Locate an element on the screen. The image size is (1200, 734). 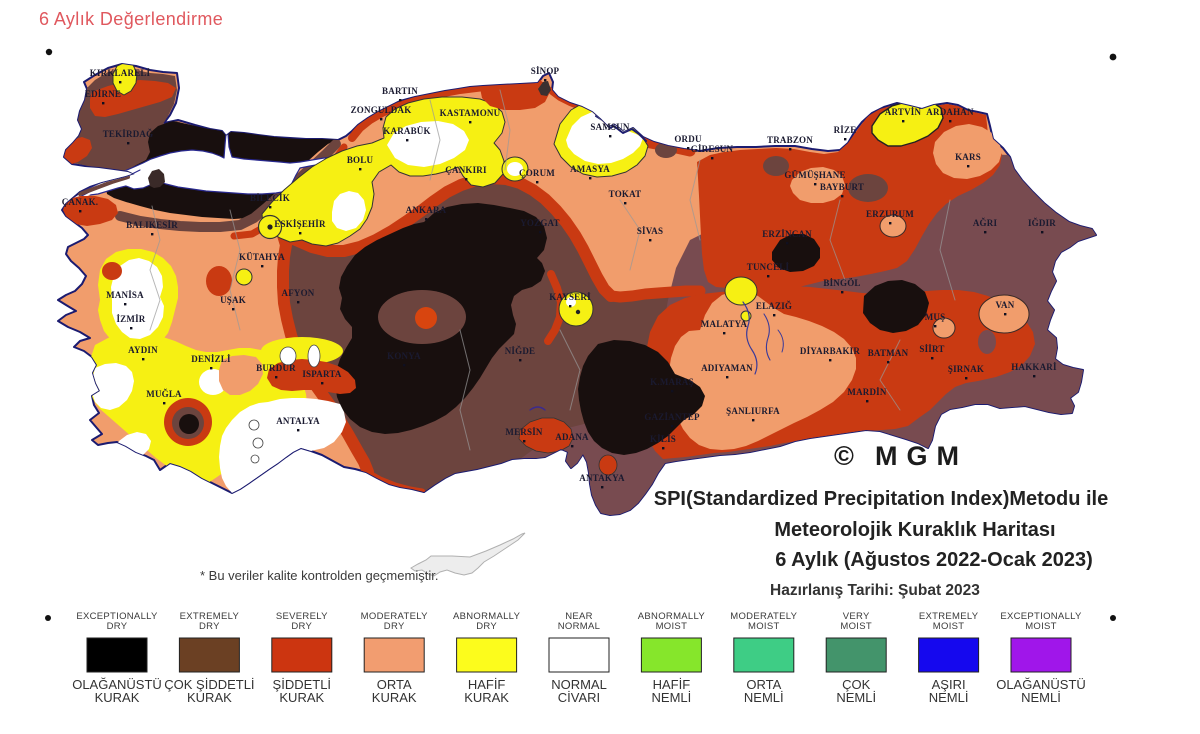
svg-text: GİRESUN is located at coordinates (712, 149).